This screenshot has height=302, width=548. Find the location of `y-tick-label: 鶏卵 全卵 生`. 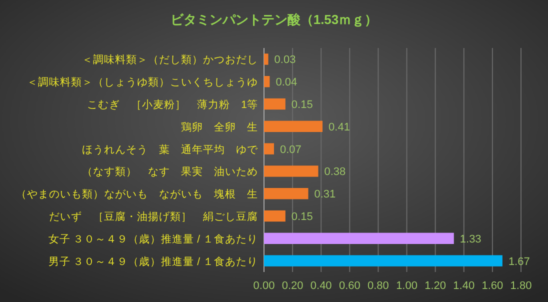

y-tick-label: 鶏卵 全卵 生 is located at coordinates (219, 127).